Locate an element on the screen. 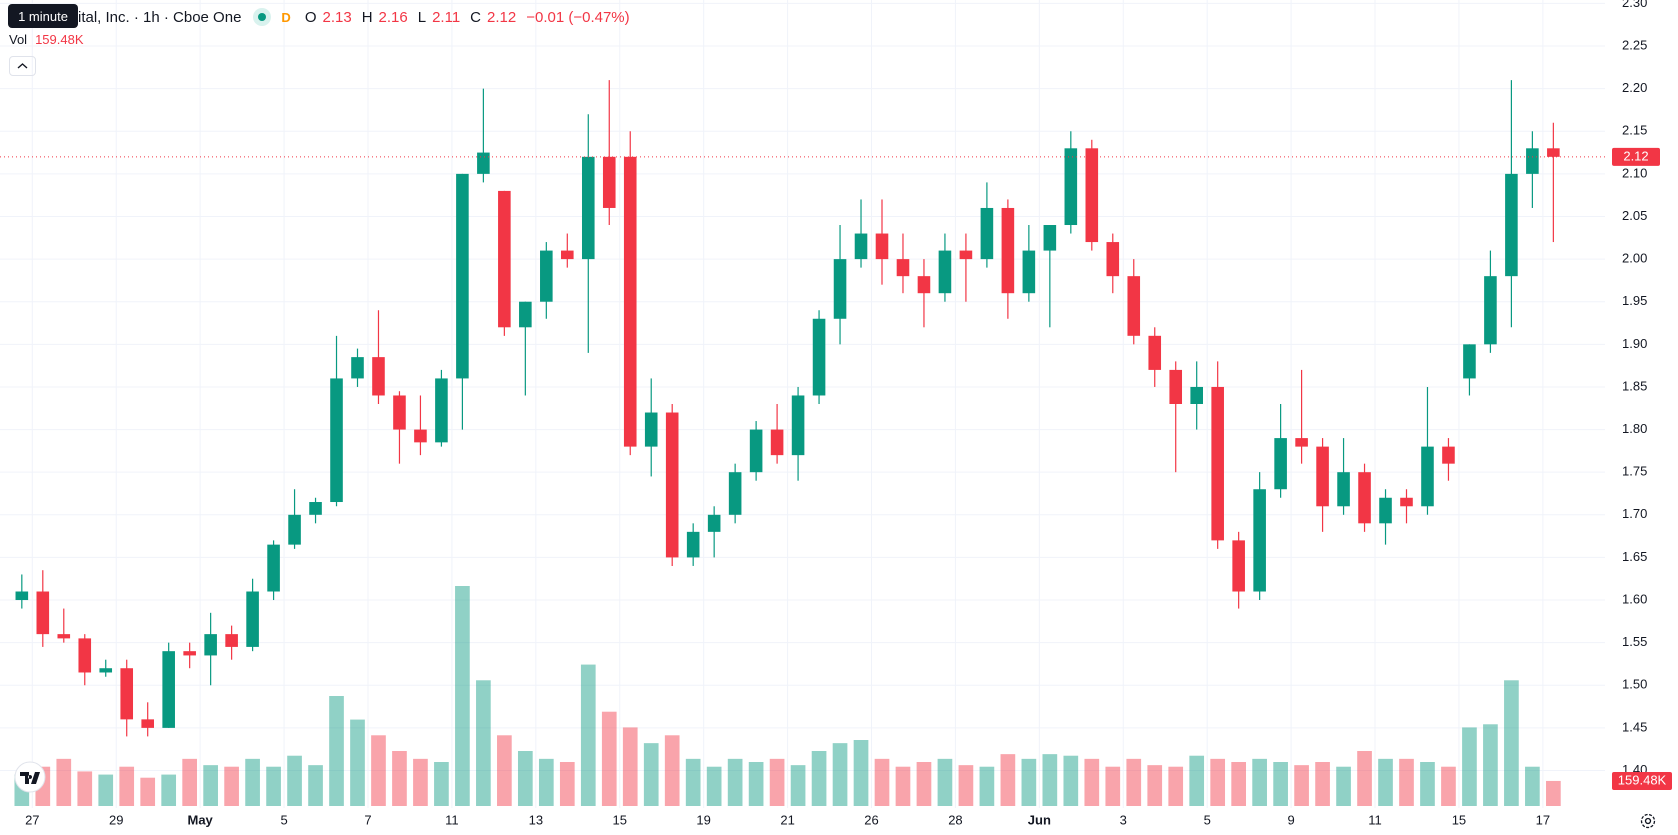 Image resolution: width=1678 pixels, height=835 pixels. x-tick-label: 28 is located at coordinates (955, 819).